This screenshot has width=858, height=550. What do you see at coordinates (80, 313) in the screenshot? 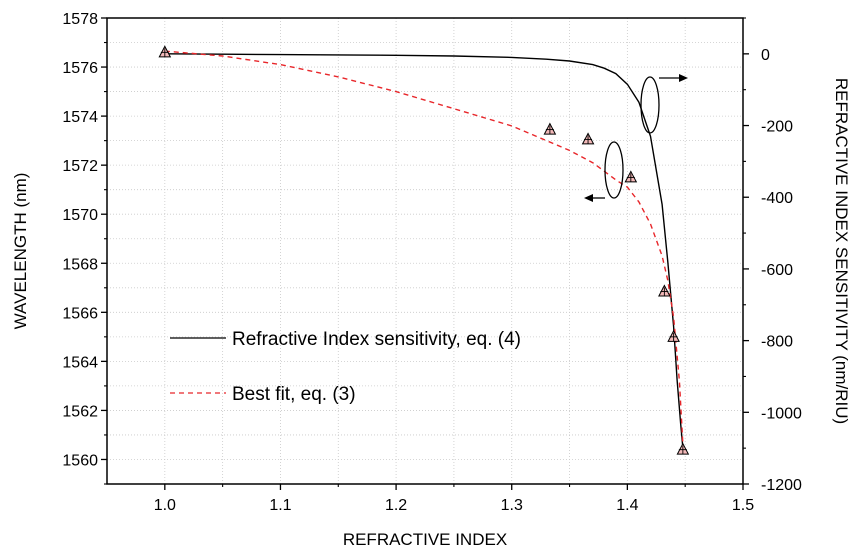
I see `y-tick-label: 1566` at bounding box center [80, 313].